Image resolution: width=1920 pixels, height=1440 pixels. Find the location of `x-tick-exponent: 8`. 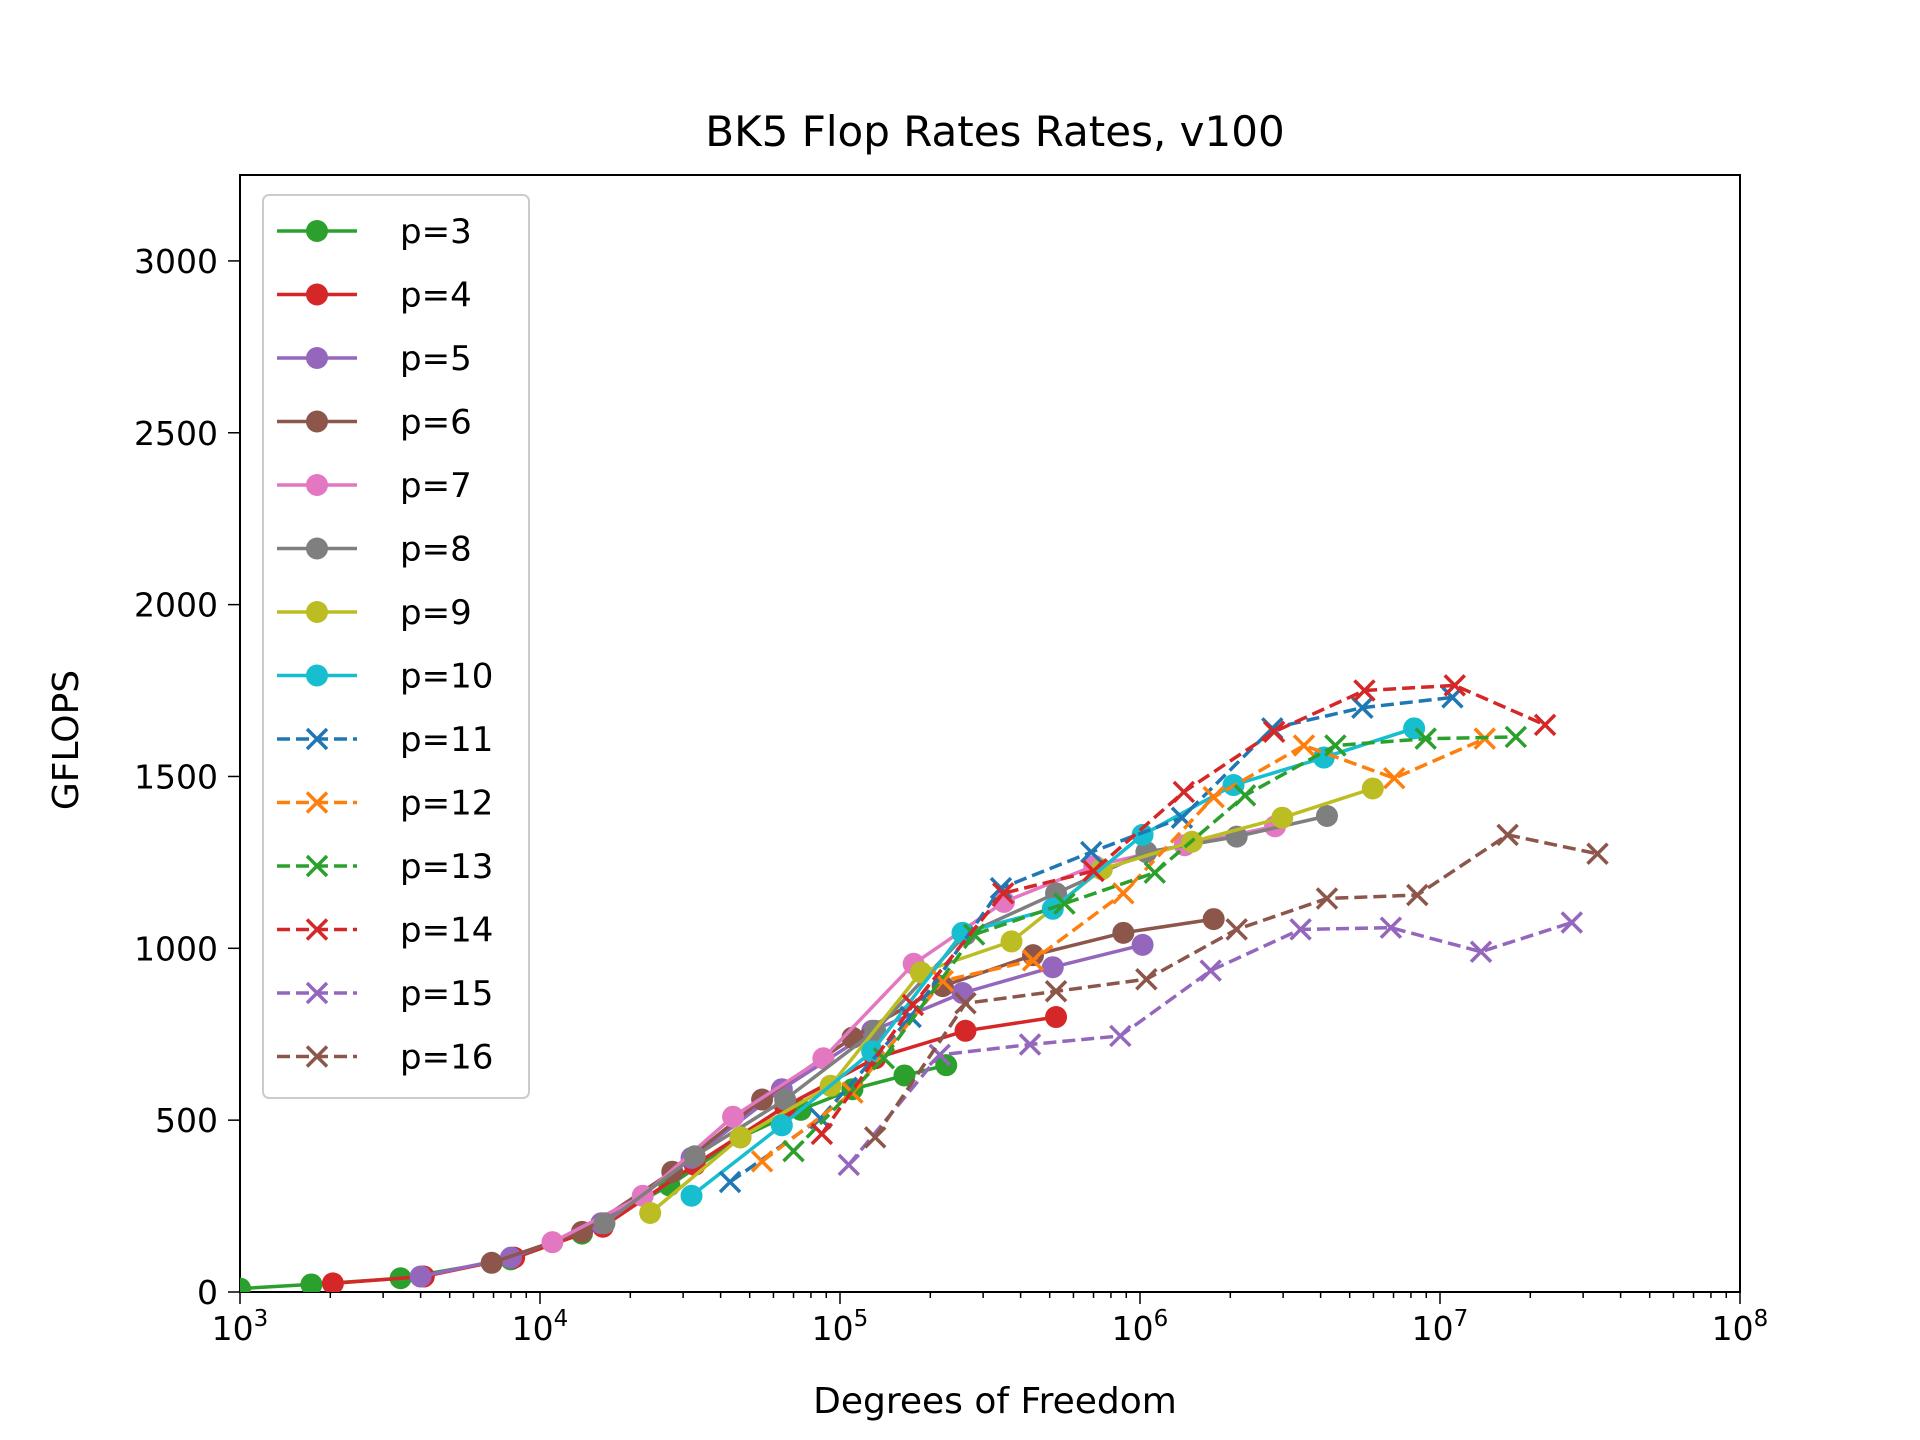

x-tick-exponent: 8 is located at coordinates (1761, 1319).